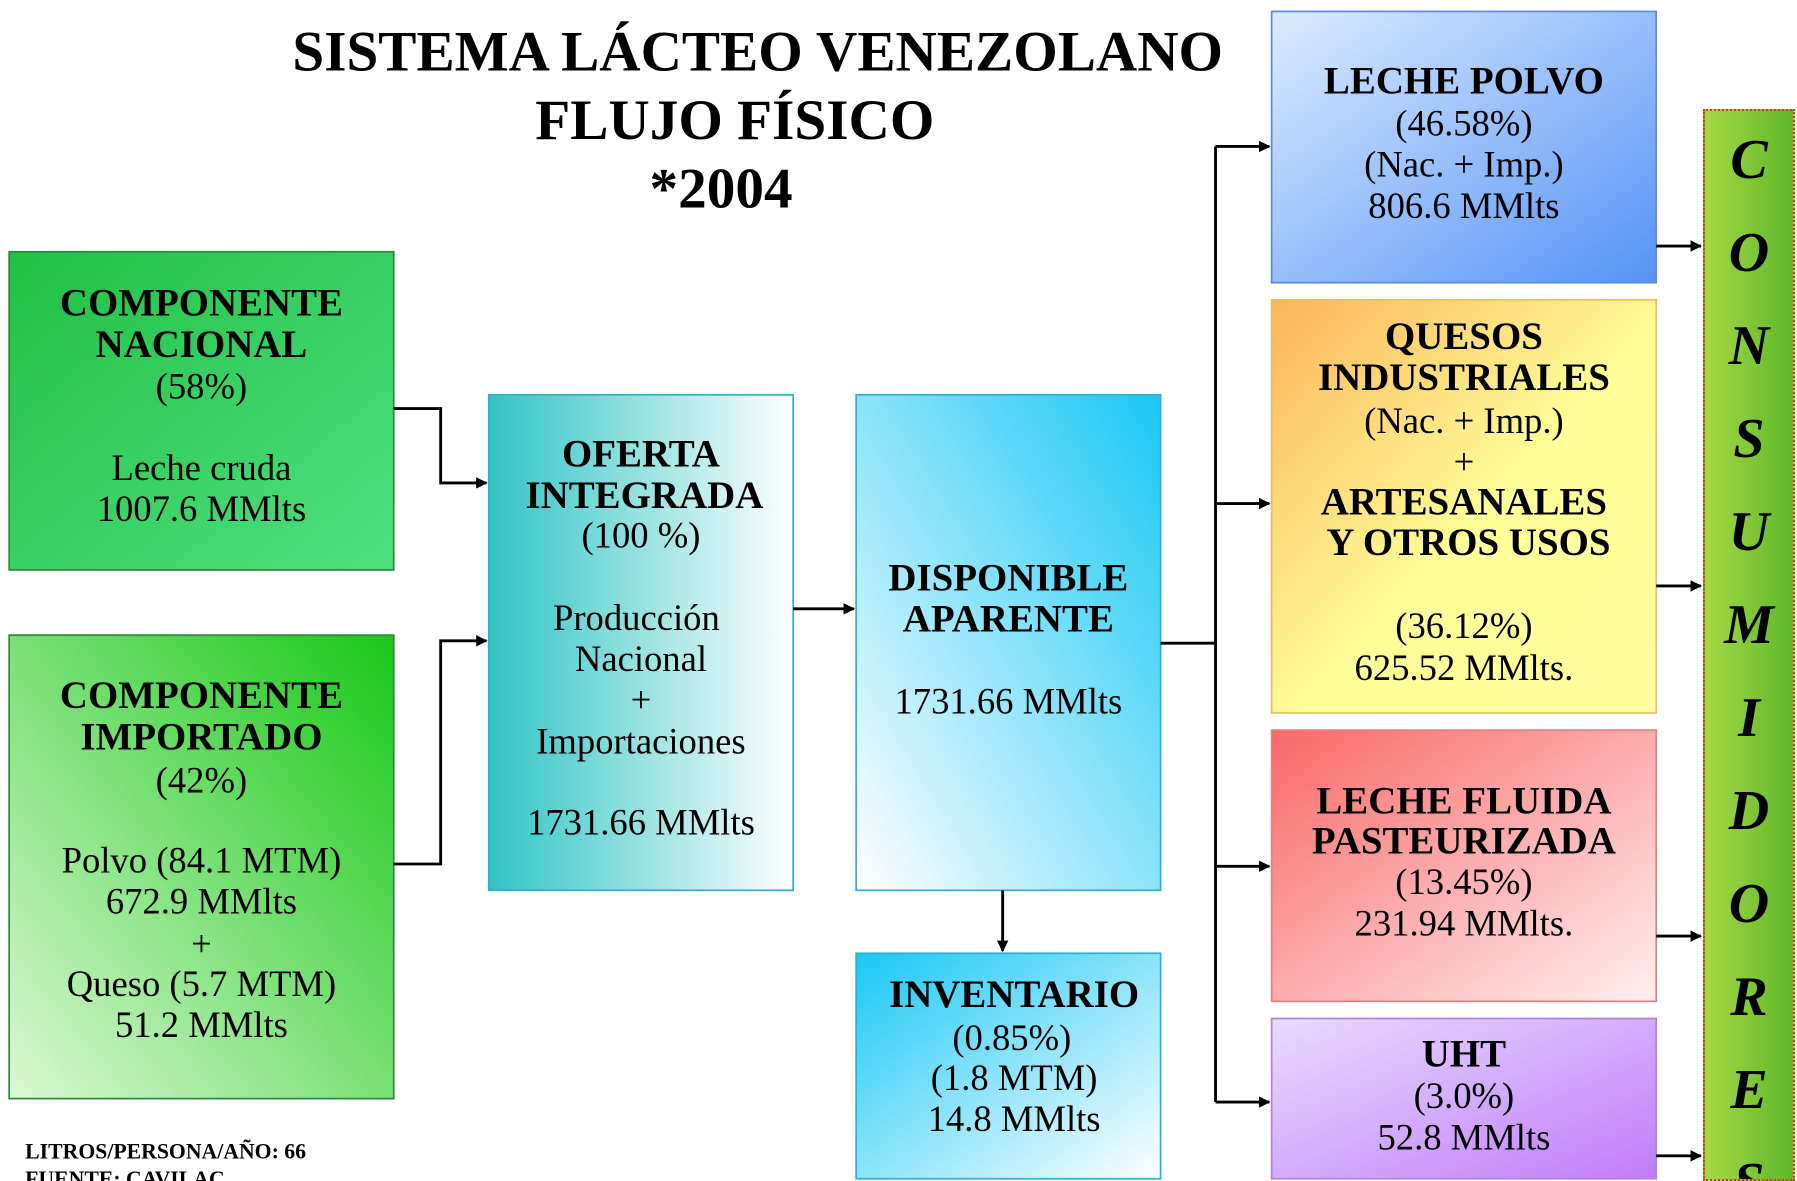 Image resolution: width=1797 pixels, height=1181 pixels. What do you see at coordinates (1008, 577) in the screenshot?
I see `node-label: DISPONIBLE` at bounding box center [1008, 577].